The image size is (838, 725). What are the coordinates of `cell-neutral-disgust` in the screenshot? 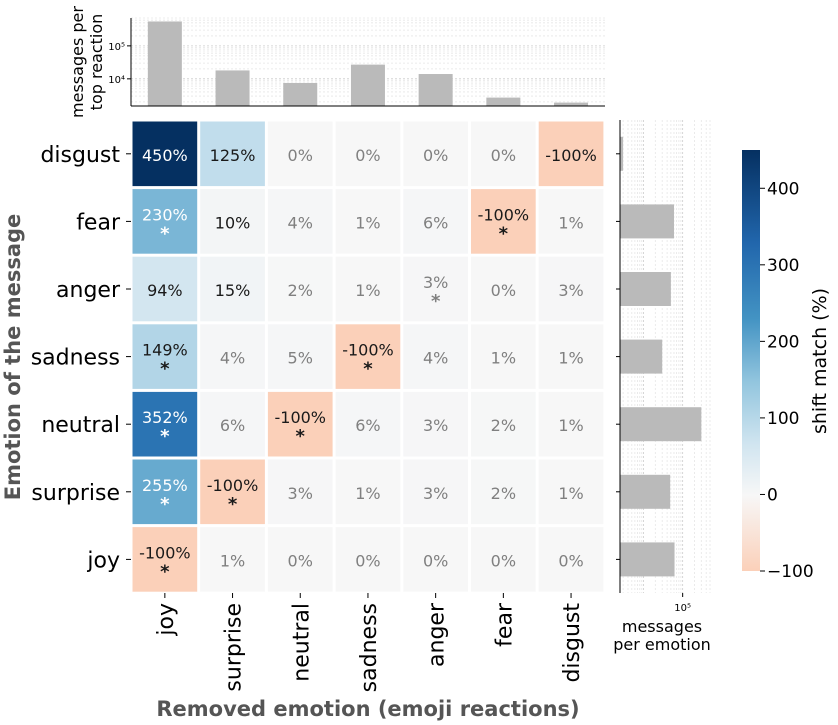 It's located at (571, 424).